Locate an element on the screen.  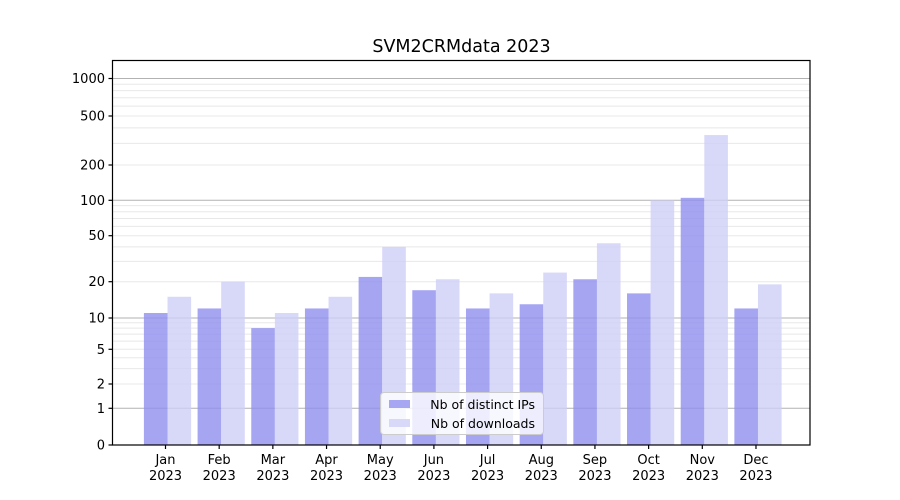
x-tick-label-month: Dec is located at coordinates (755, 460).